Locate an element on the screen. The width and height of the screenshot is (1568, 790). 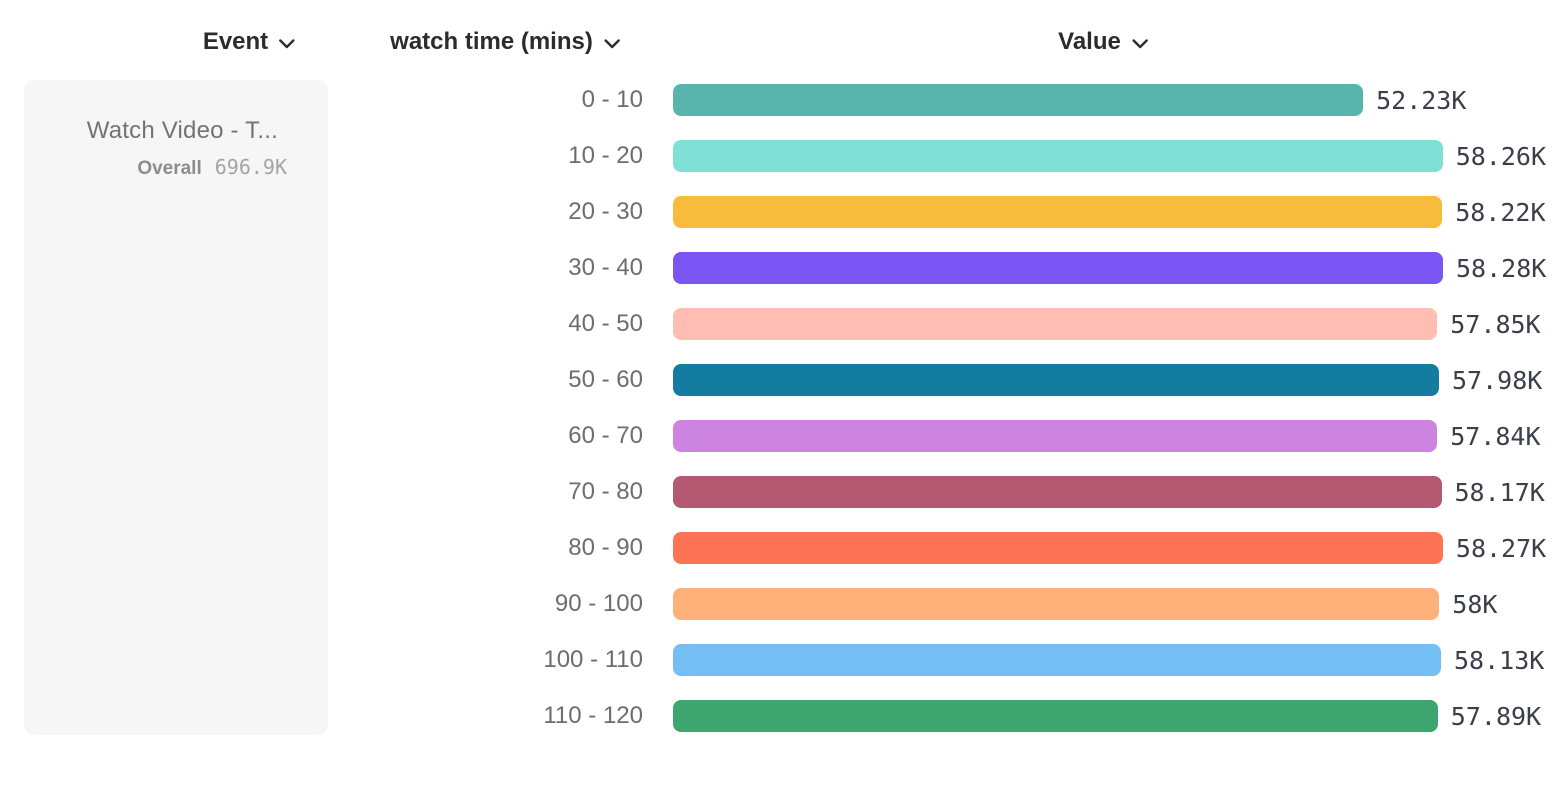
value-label: 57.89K is located at coordinates (1496, 716).